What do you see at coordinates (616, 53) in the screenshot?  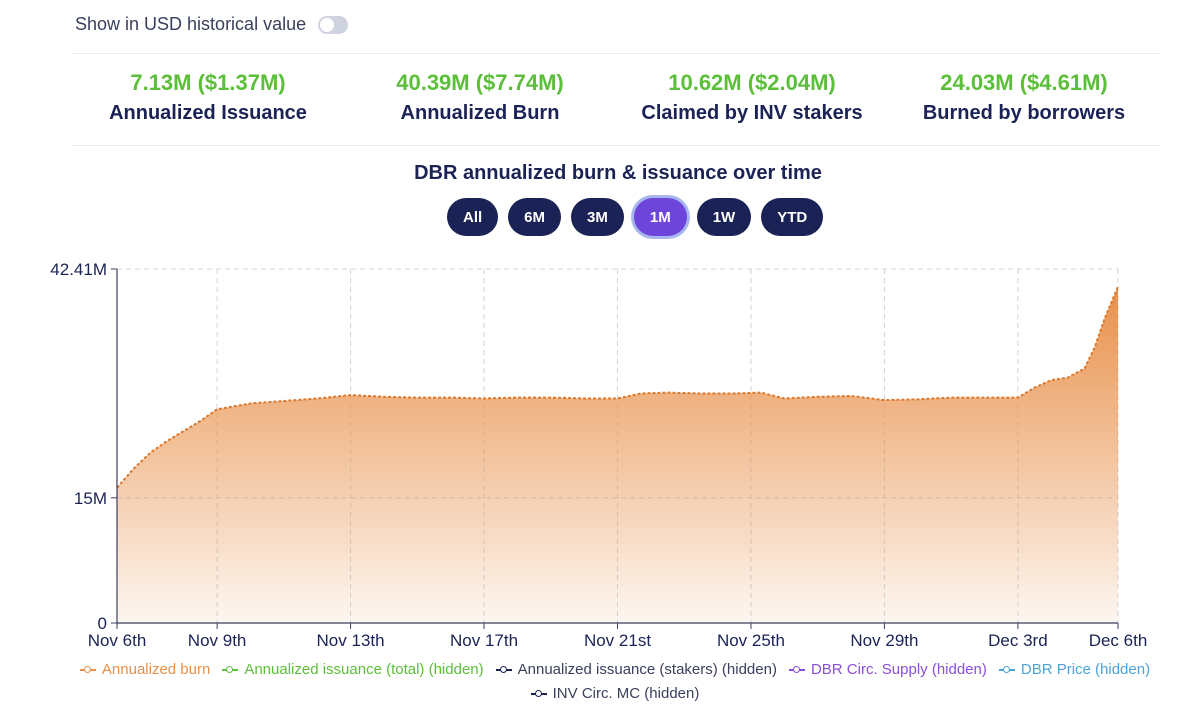 I see `divider-top` at bounding box center [616, 53].